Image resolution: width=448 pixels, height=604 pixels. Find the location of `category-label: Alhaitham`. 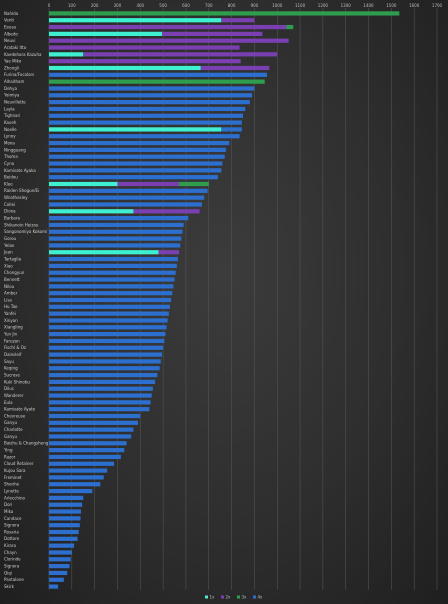

category-label: Alhaitham is located at coordinates (14, 81).